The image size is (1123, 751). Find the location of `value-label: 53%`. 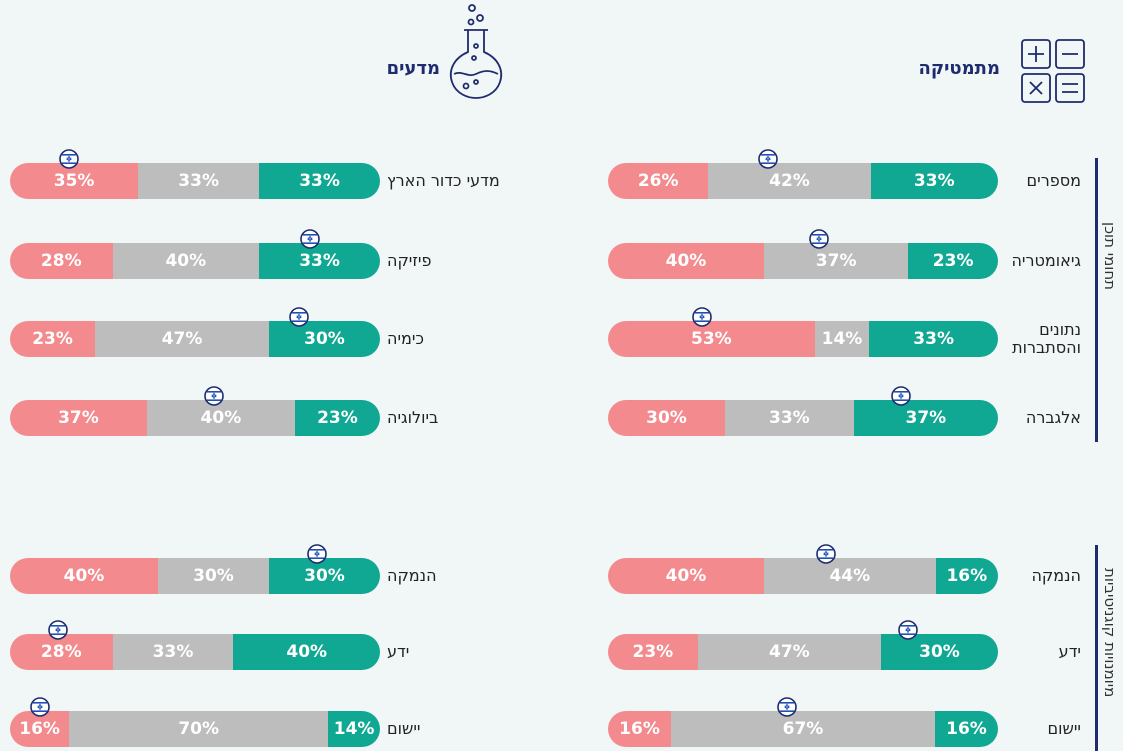

value-label: 53% is located at coordinates (711, 339).